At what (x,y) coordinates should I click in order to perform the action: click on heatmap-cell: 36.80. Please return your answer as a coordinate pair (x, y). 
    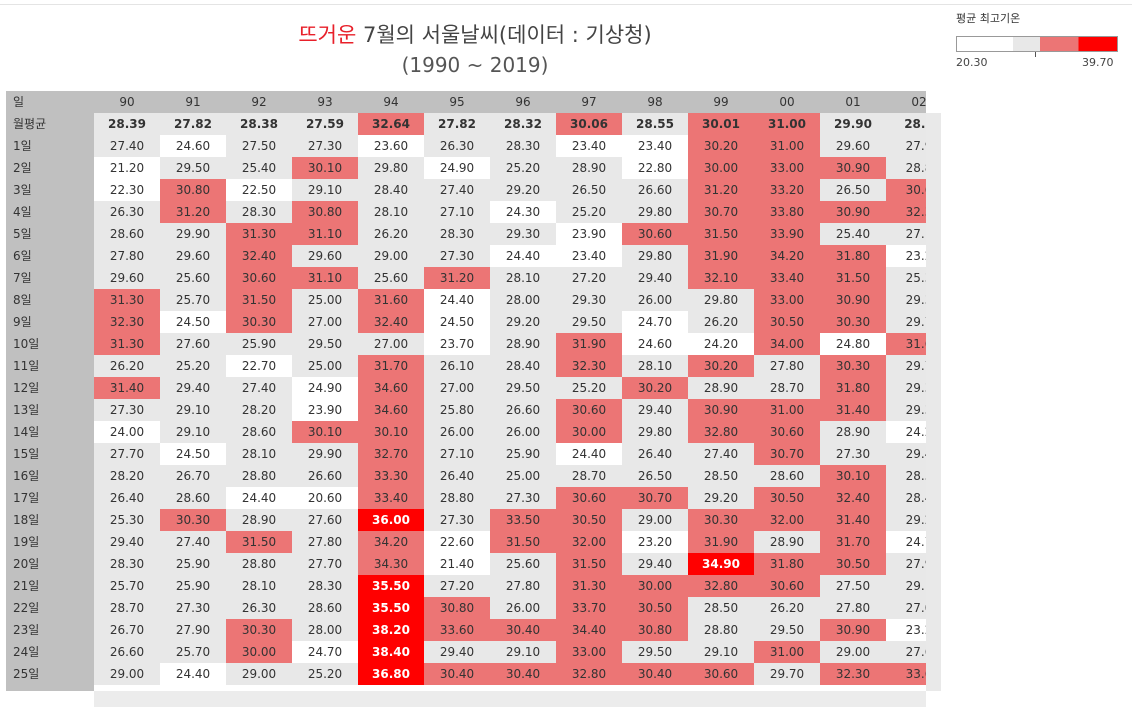
    Looking at the image, I should click on (391, 674).